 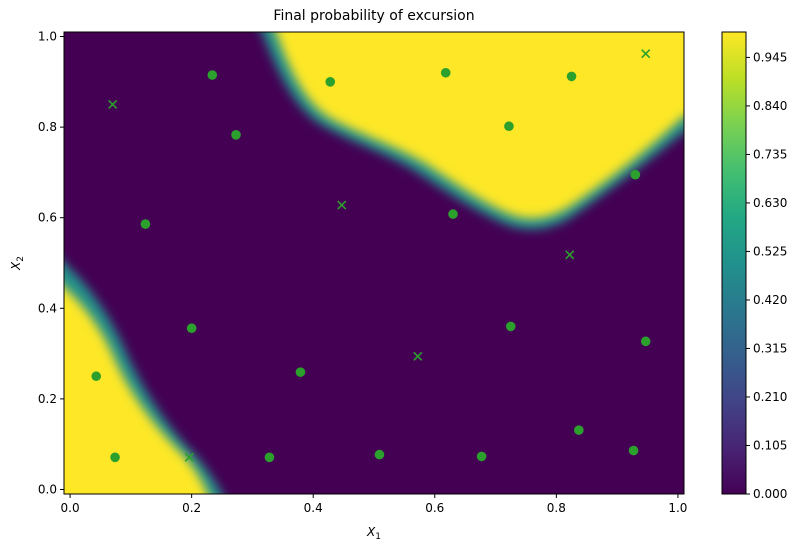 What do you see at coordinates (47, 489) in the screenshot?
I see `y-tick-label: 0.0` at bounding box center [47, 489].